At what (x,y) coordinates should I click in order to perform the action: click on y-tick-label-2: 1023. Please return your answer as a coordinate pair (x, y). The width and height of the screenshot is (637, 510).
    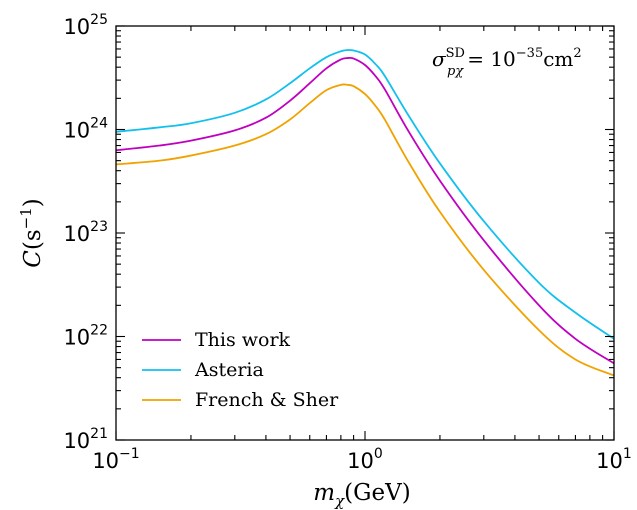
    Looking at the image, I should click on (85, 232).